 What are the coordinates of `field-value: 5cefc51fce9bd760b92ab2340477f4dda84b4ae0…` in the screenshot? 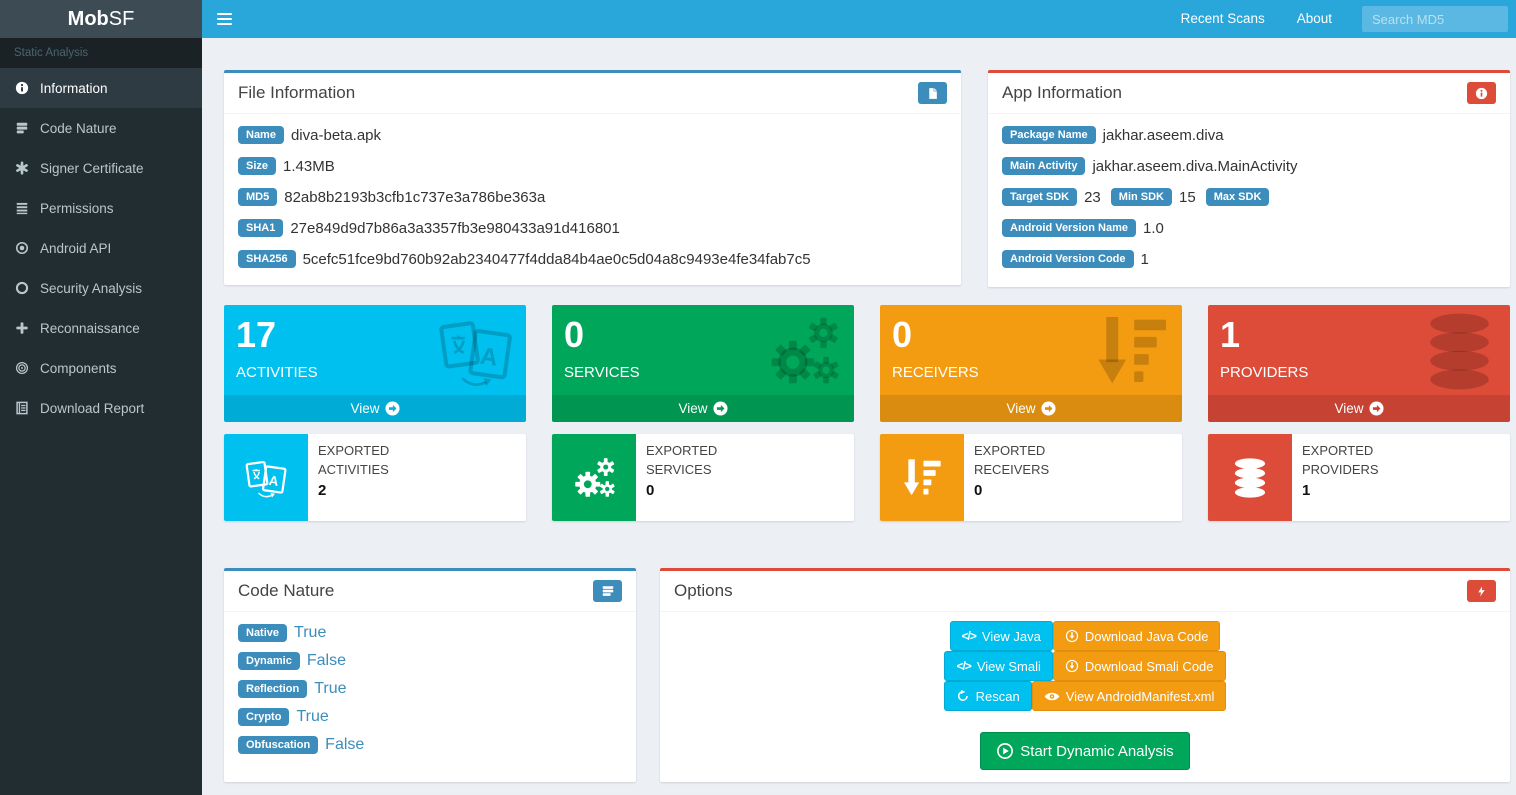 It's located at (556, 259).